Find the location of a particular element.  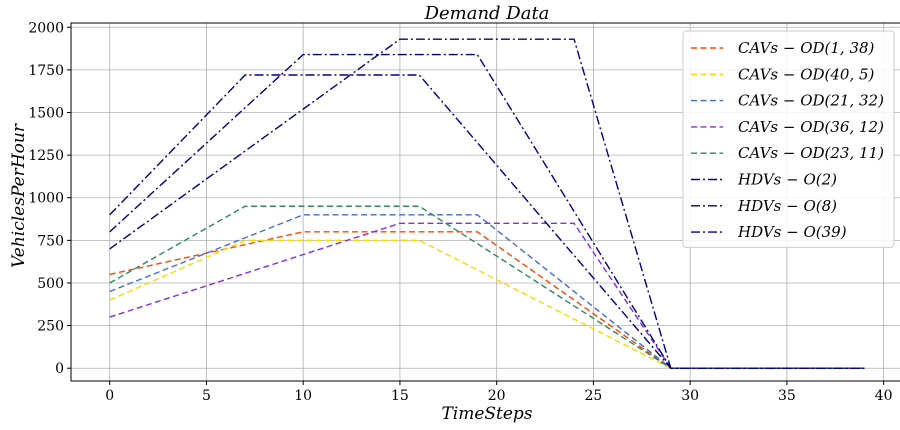

y-tick-label: 500 is located at coordinates (50, 284).